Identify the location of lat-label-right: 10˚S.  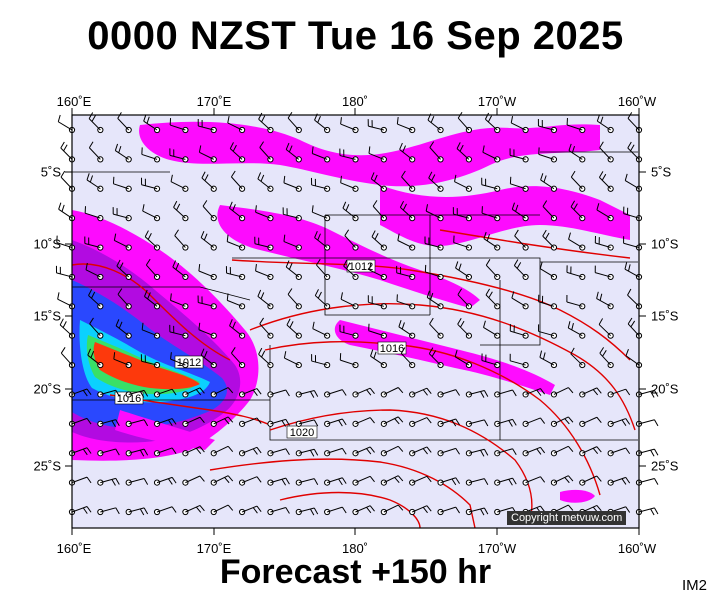
(665, 244).